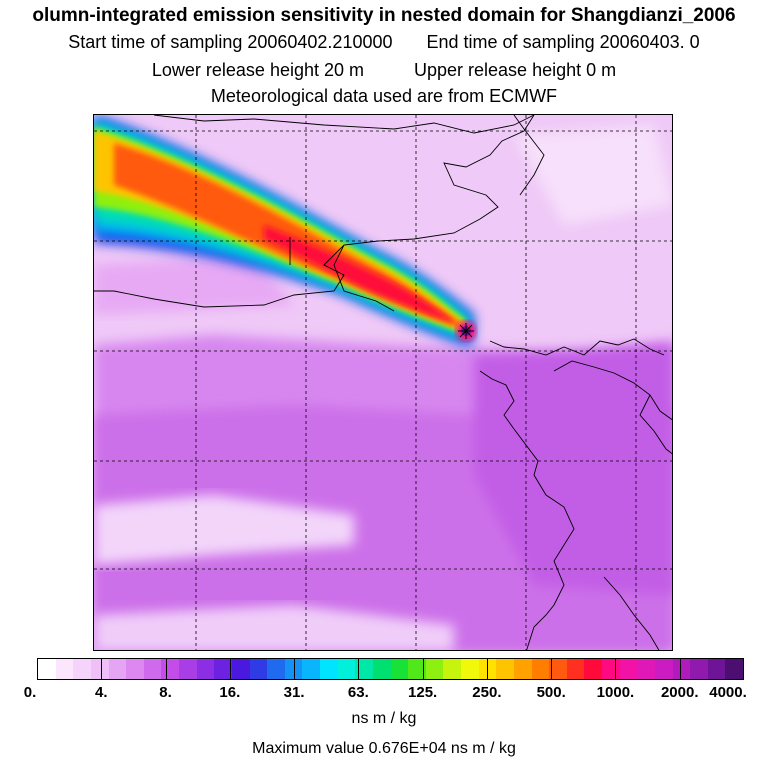  What do you see at coordinates (230, 692) in the screenshot?
I see `colorbar-tick-label: 16.` at bounding box center [230, 692].